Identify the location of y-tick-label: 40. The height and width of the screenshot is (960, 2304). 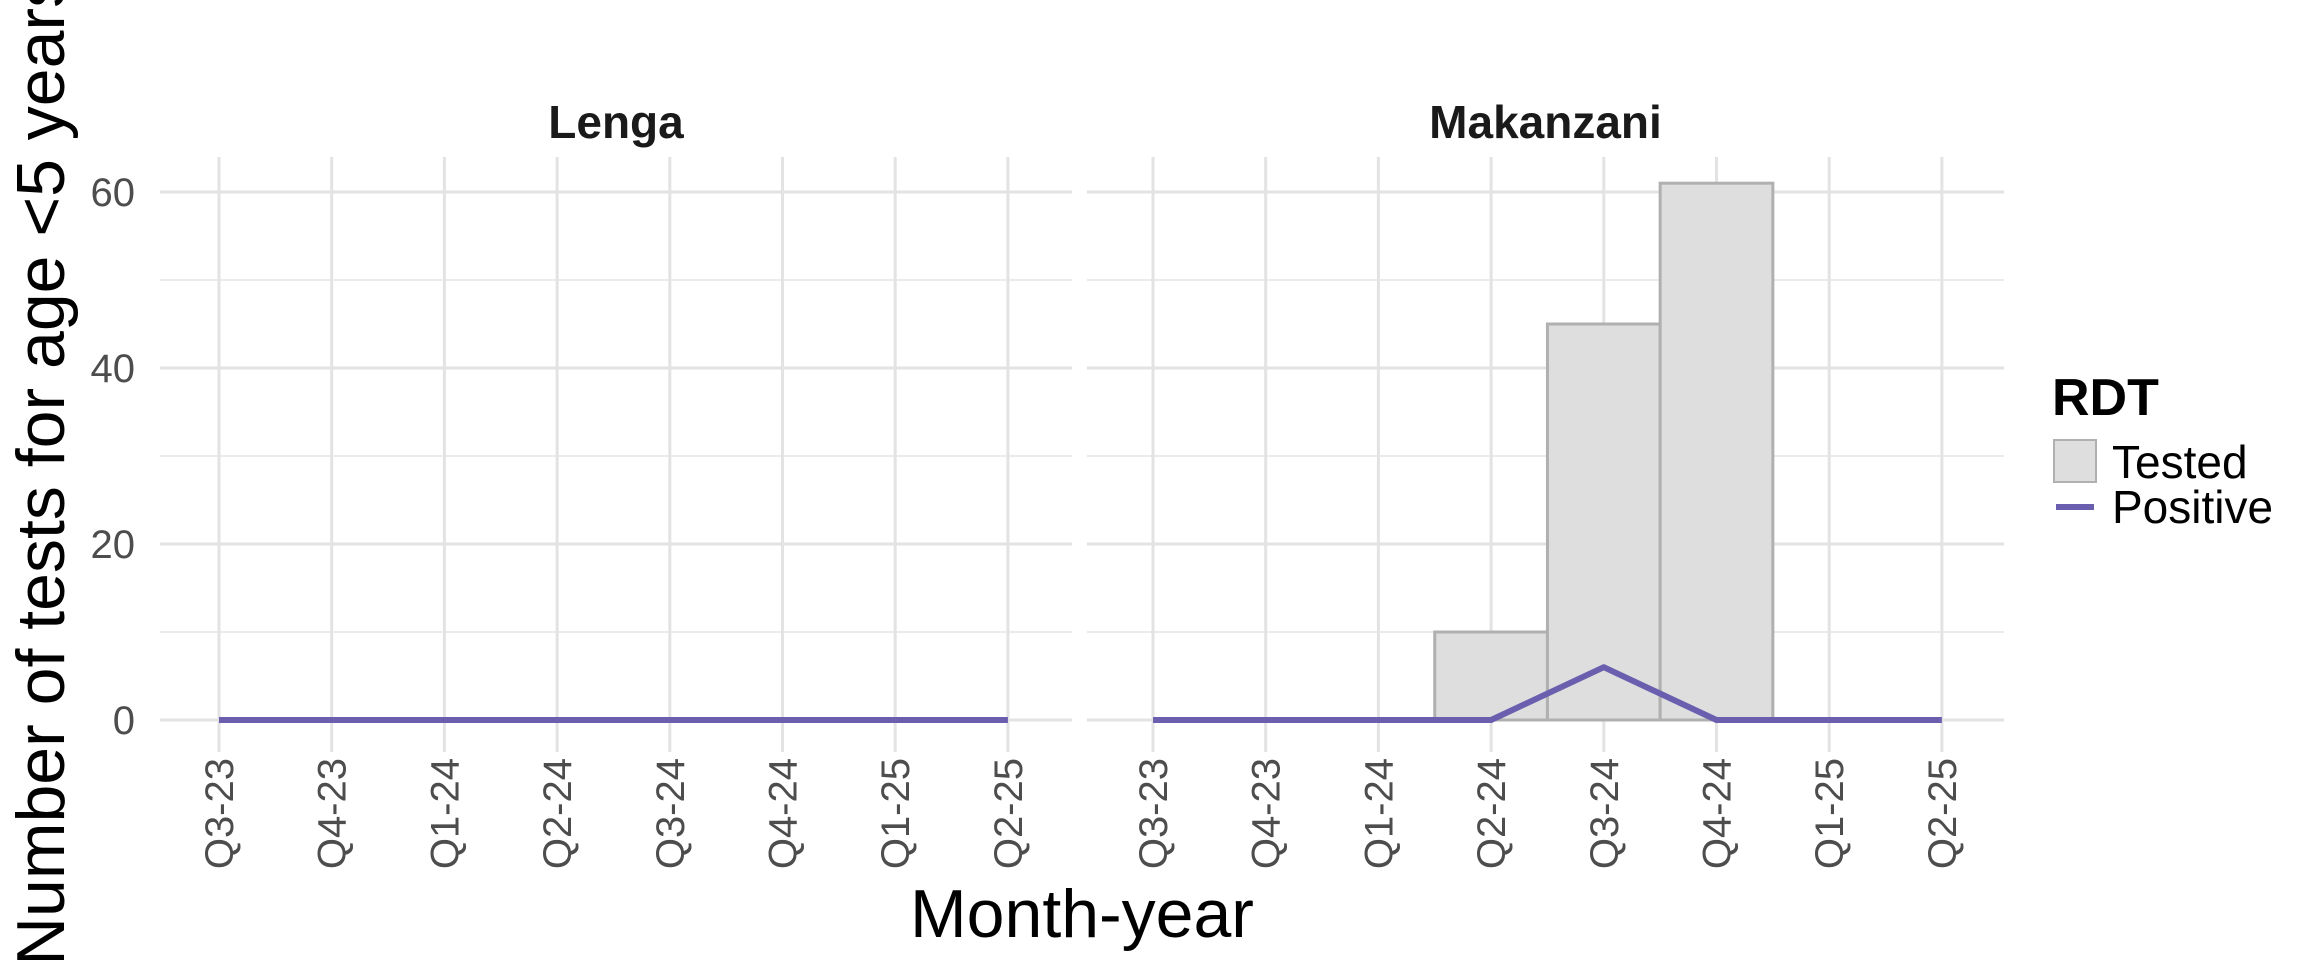
(113, 369).